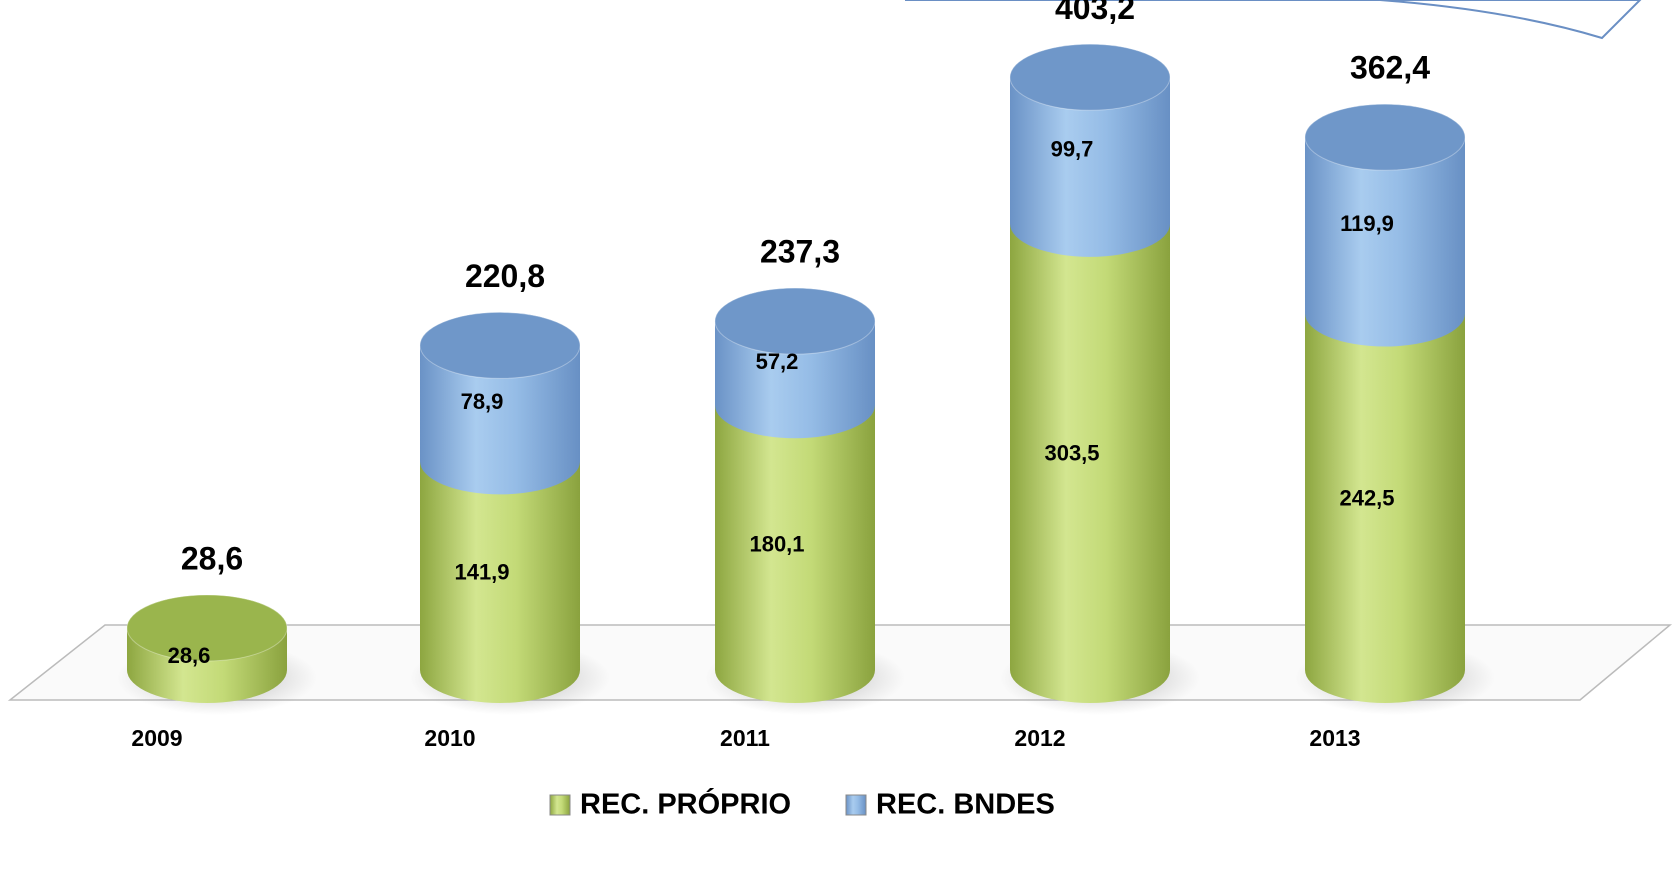  What do you see at coordinates (1071, 453) in the screenshot?
I see `value-label: 303,5` at bounding box center [1071, 453].